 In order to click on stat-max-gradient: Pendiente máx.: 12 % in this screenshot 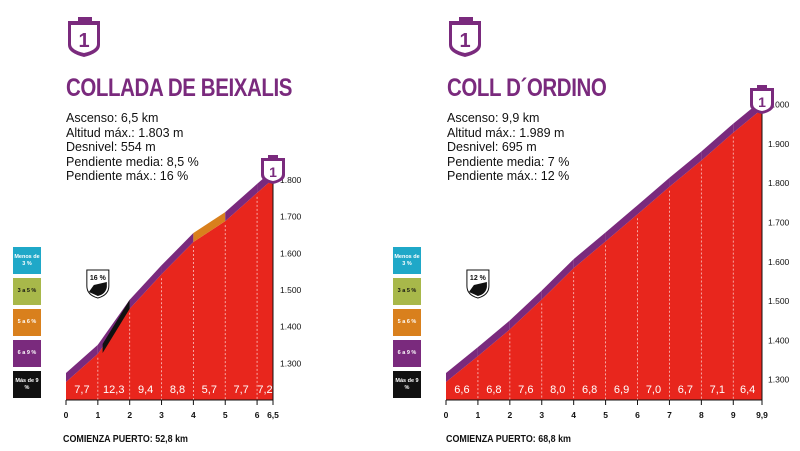, I will do `click(508, 176)`.